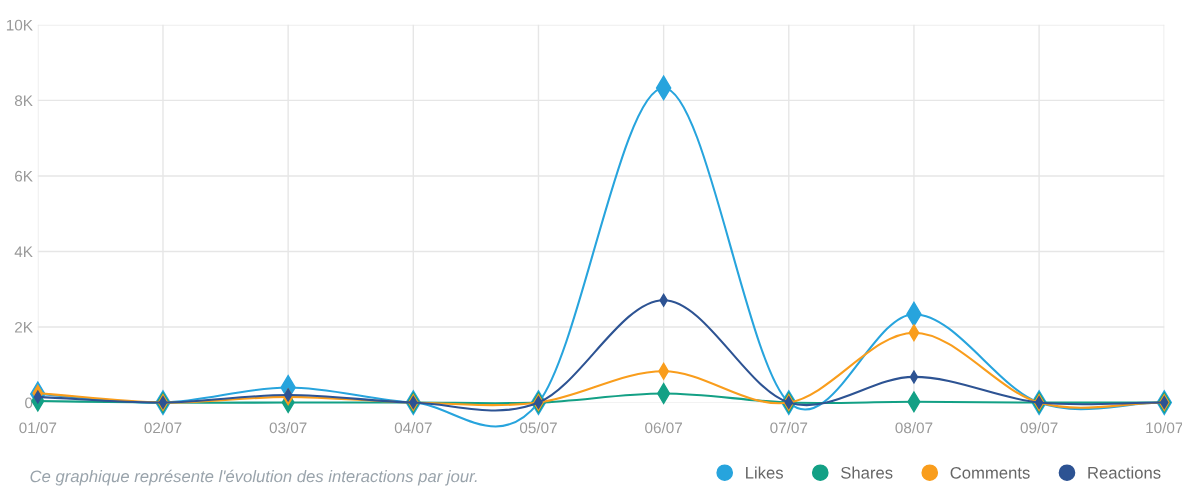 This screenshot has height=497, width=1182. Describe the element at coordinates (1039, 428) in the screenshot. I see `x-tick-label: 09/07` at that location.